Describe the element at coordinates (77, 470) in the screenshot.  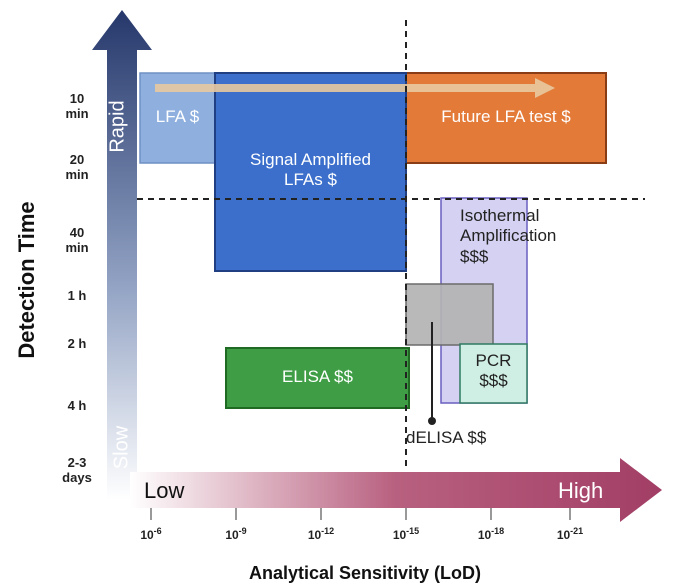
I see `y-tick: 2-3 days` at that location.